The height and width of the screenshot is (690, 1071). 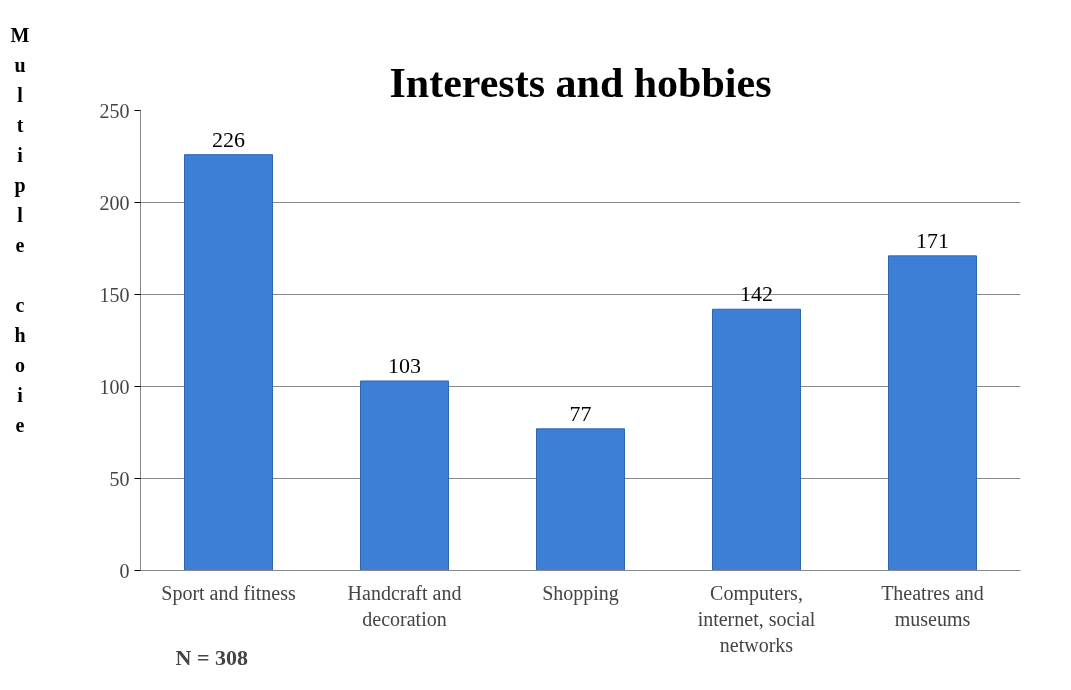 I want to click on data-label: 142, so click(x=756, y=294).